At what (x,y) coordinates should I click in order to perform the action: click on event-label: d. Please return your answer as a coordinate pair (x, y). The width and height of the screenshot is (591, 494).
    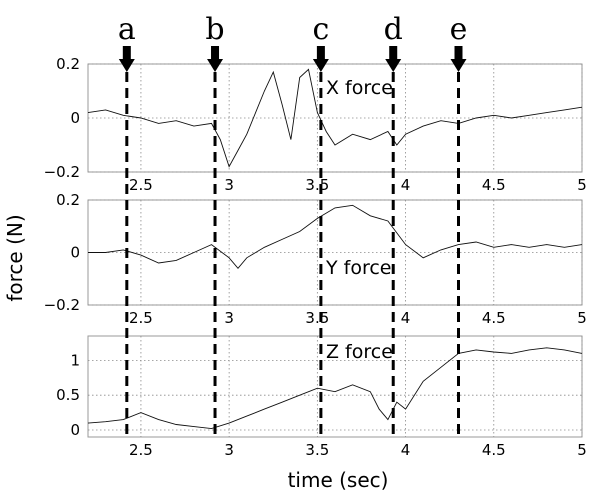
    Looking at the image, I should click on (393, 29).